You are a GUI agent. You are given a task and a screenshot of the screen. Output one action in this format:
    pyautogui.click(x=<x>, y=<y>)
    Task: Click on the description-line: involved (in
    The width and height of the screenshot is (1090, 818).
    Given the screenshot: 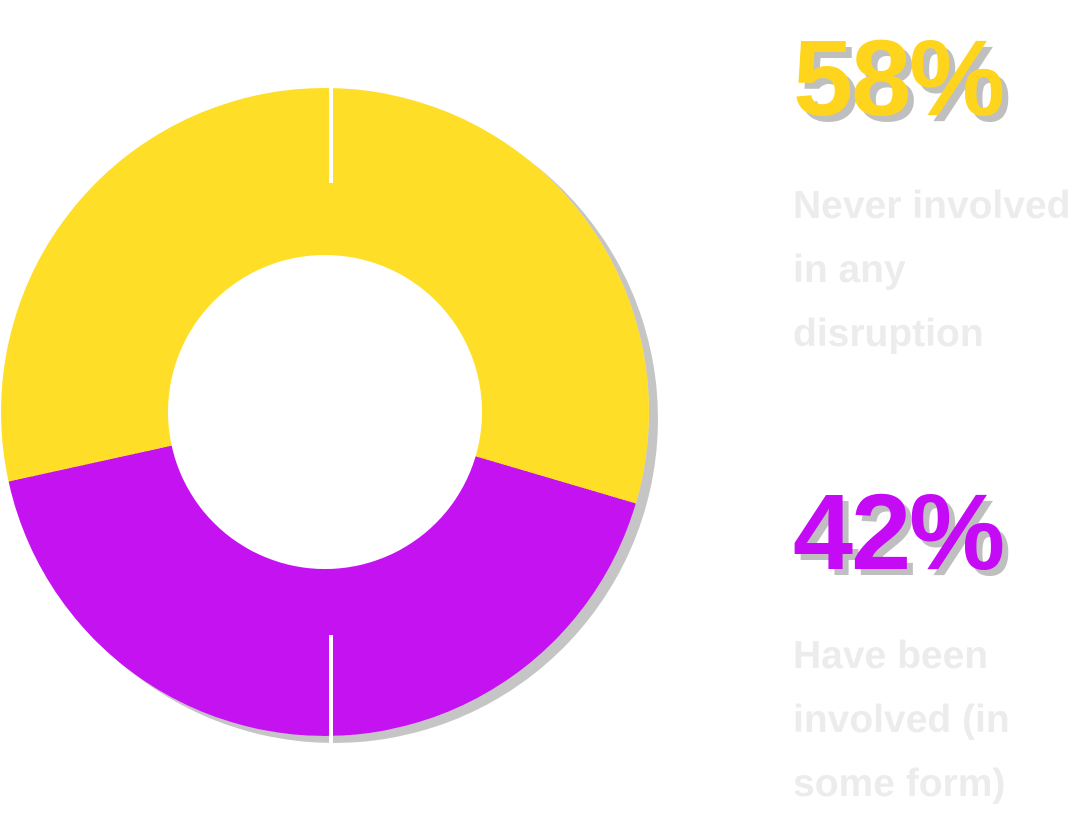 What is the action you would take?
    pyautogui.click(x=901, y=719)
    